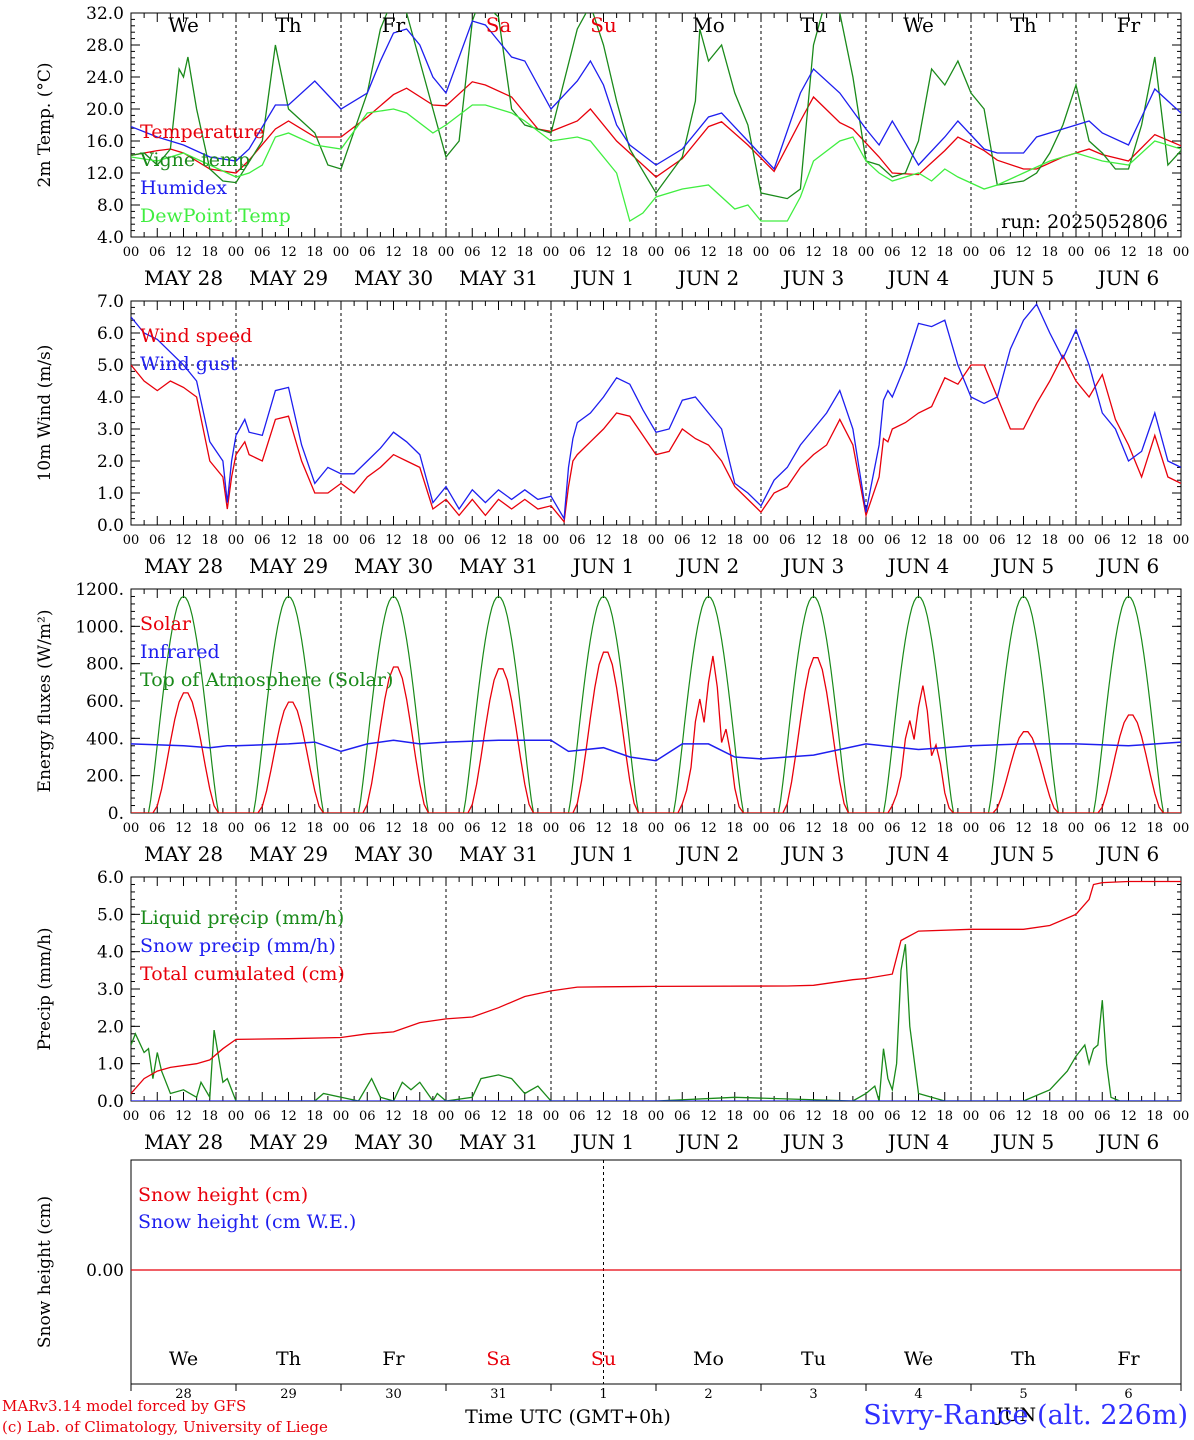  What do you see at coordinates (656, 95) in the screenshot?
I see `series-humidex-line` at bounding box center [656, 95].